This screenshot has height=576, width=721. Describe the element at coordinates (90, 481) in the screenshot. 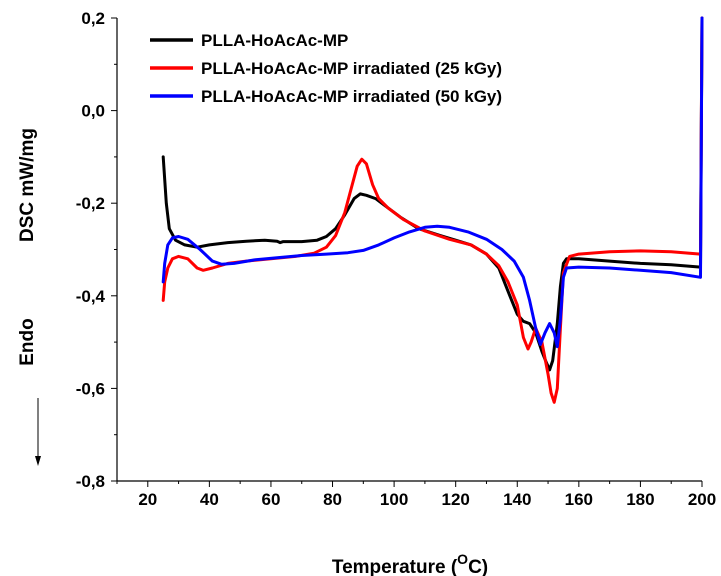

I see `y-tick-label: -0,8` at that location.